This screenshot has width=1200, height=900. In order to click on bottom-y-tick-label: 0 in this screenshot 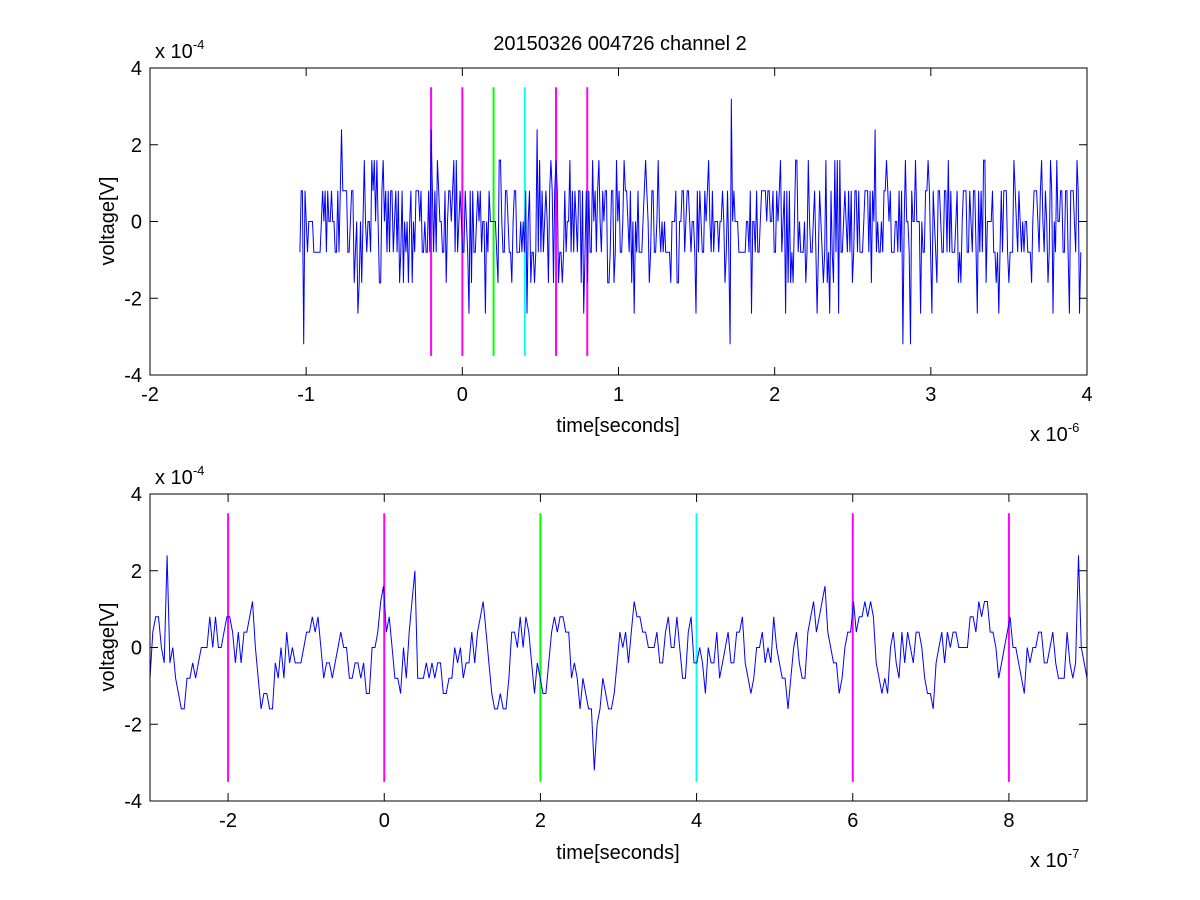, I will do `click(136, 649)`.